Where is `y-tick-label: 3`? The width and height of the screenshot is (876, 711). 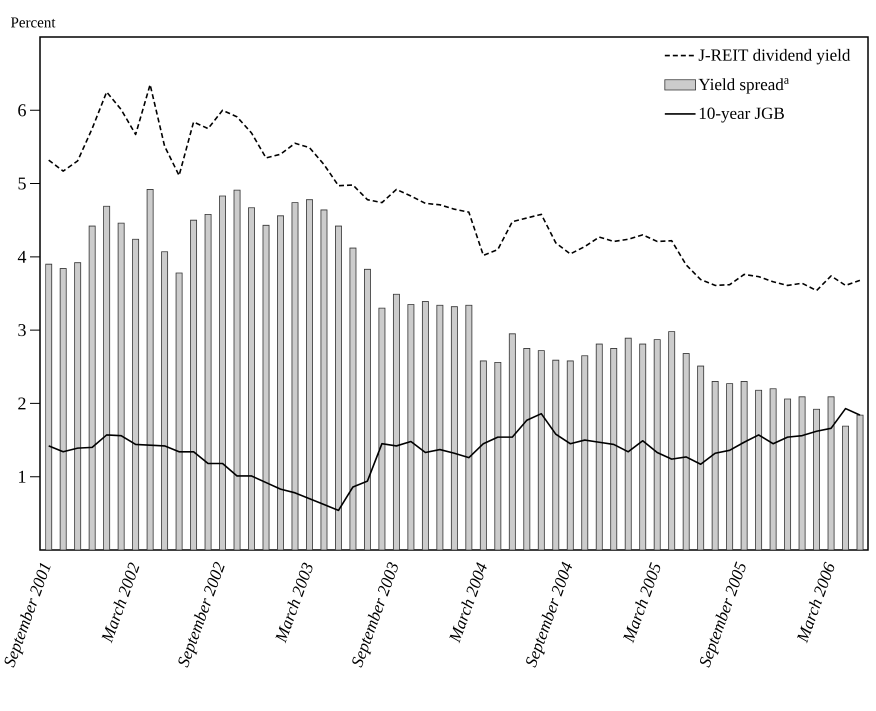 y-tick-label: 3 is located at coordinates (22, 330).